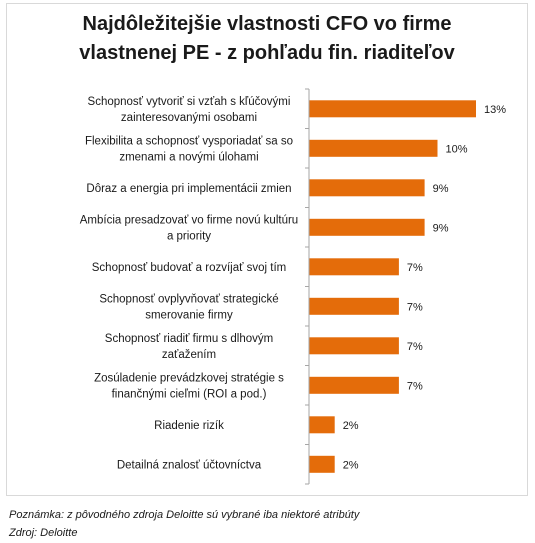 Image resolution: width=535 pixels, height=543 pixels. Describe the element at coordinates (267, 24) in the screenshot. I see `chart-title-line-1: Najdôležitejšie vlastnosti CFO vo firme` at that location.